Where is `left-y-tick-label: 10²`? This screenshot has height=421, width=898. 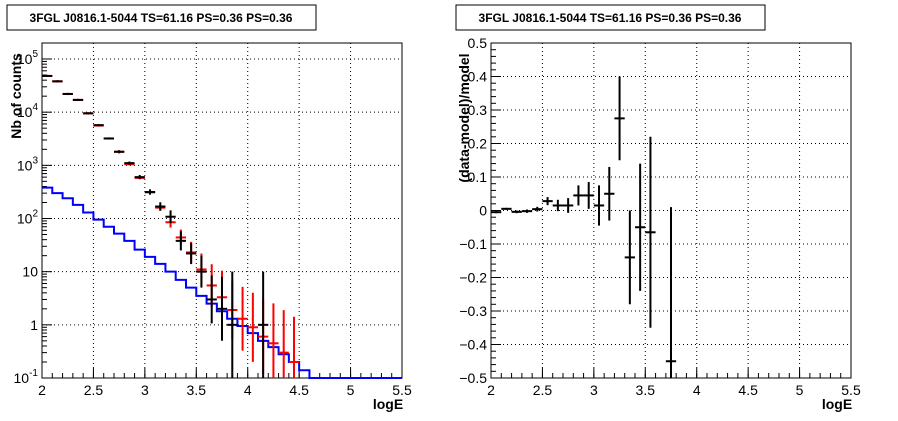 left-y-tick-label: 10² is located at coordinates (28, 218).